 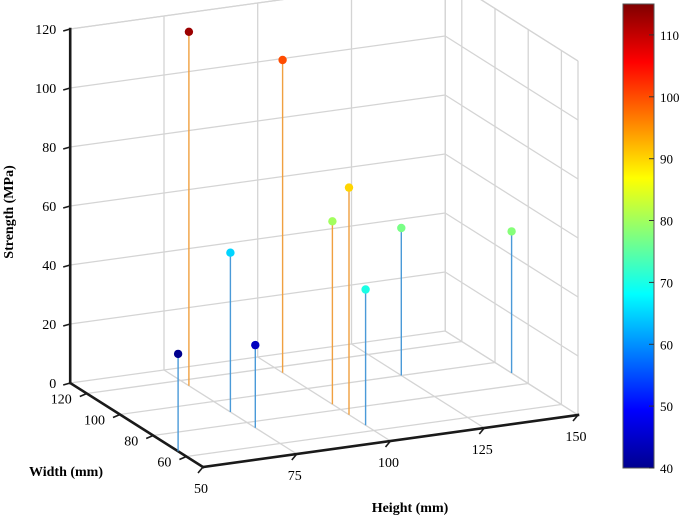 I want to click on x-tick-label: 150, so click(x=576, y=437).